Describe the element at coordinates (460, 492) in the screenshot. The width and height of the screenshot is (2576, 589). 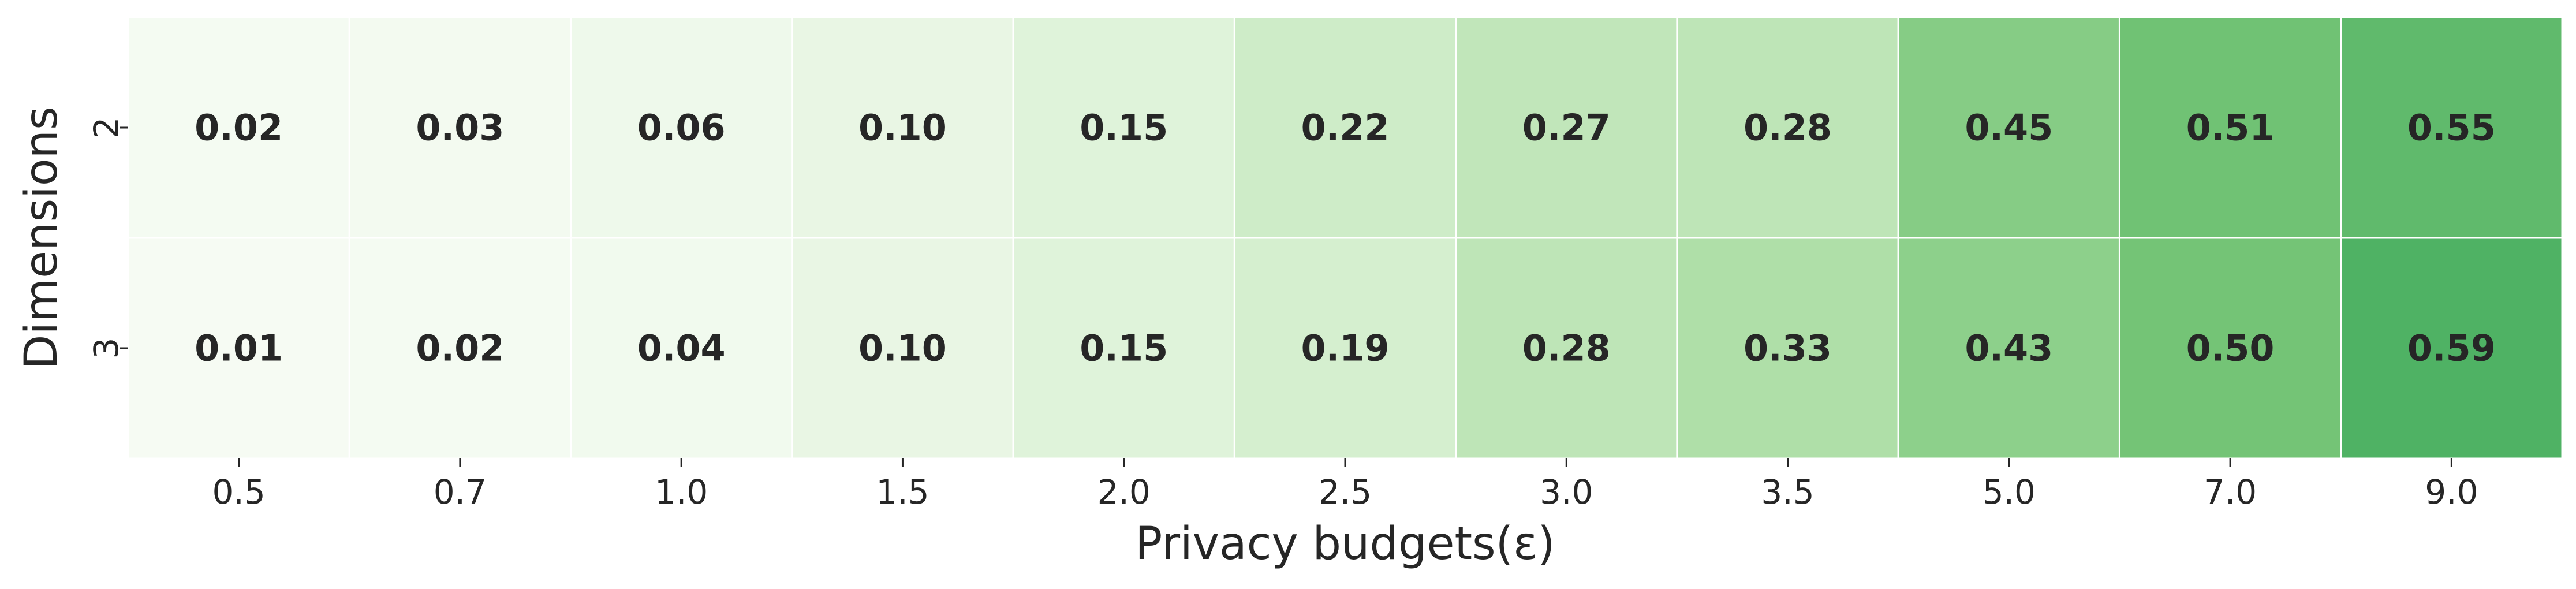
I see `x-tick-label: 0.7` at that location.